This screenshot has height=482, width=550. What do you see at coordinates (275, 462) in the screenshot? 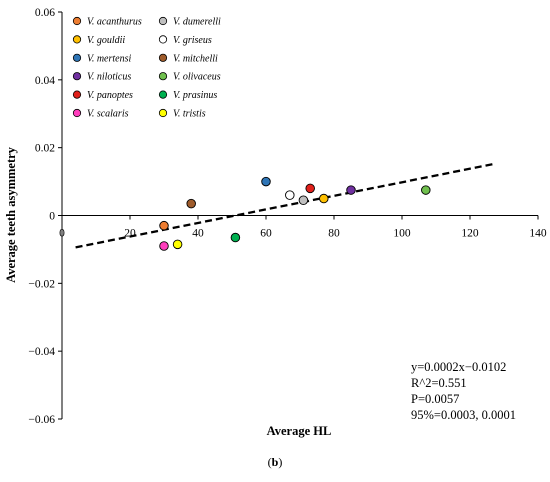
I see `figure-caption: (b)` at bounding box center [275, 462].